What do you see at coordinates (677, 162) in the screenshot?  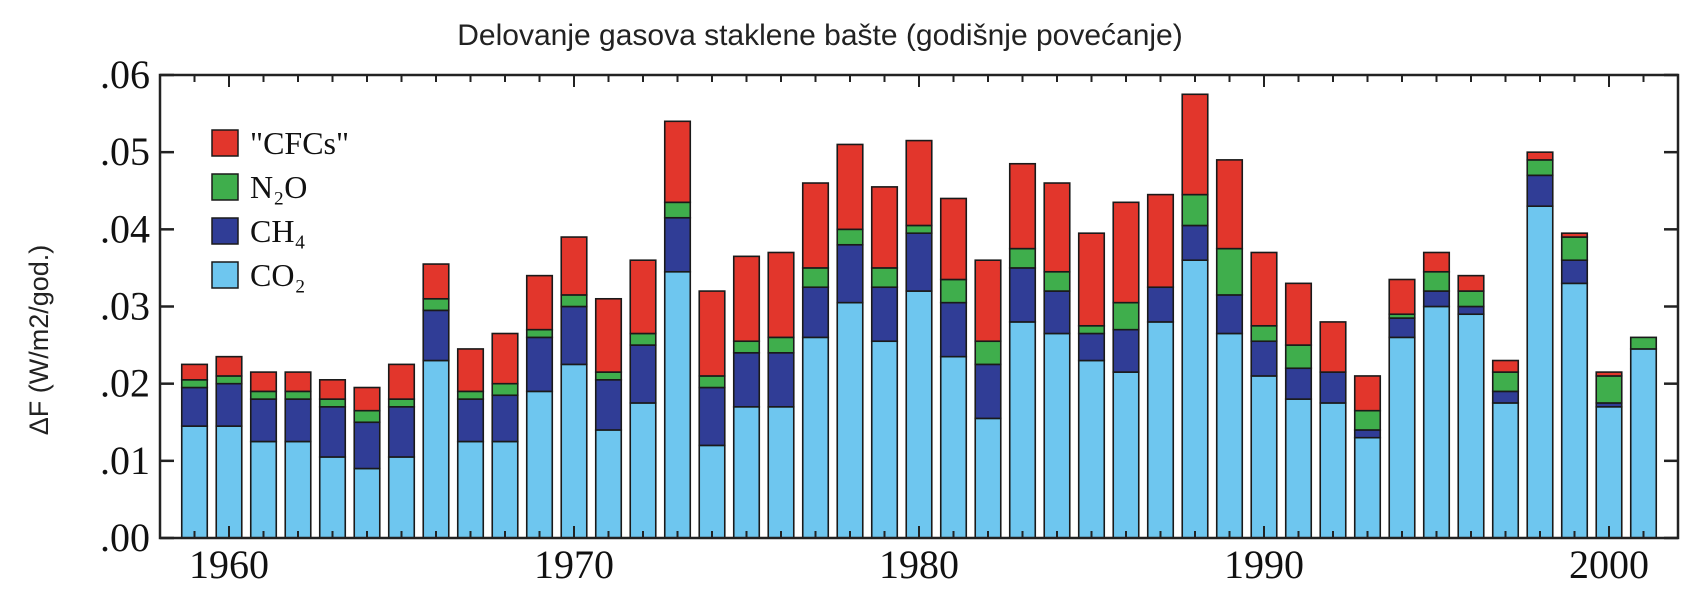 I see `bar-cfcs-1973` at bounding box center [677, 162].